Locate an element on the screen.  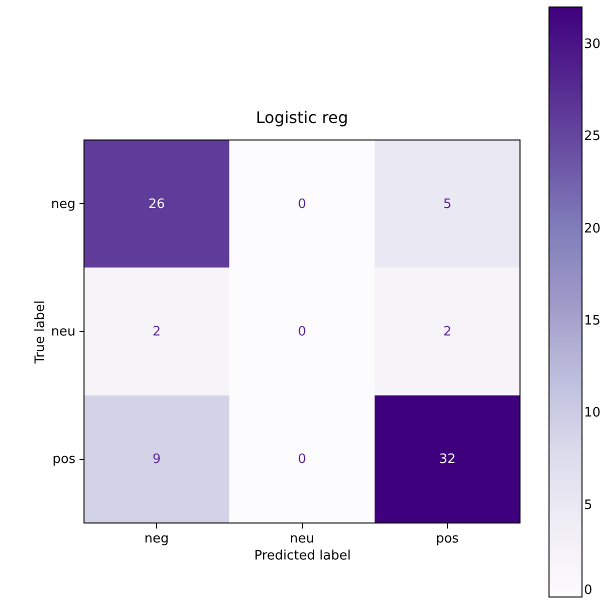
color-bar-label: 25 is located at coordinates (592, 136).